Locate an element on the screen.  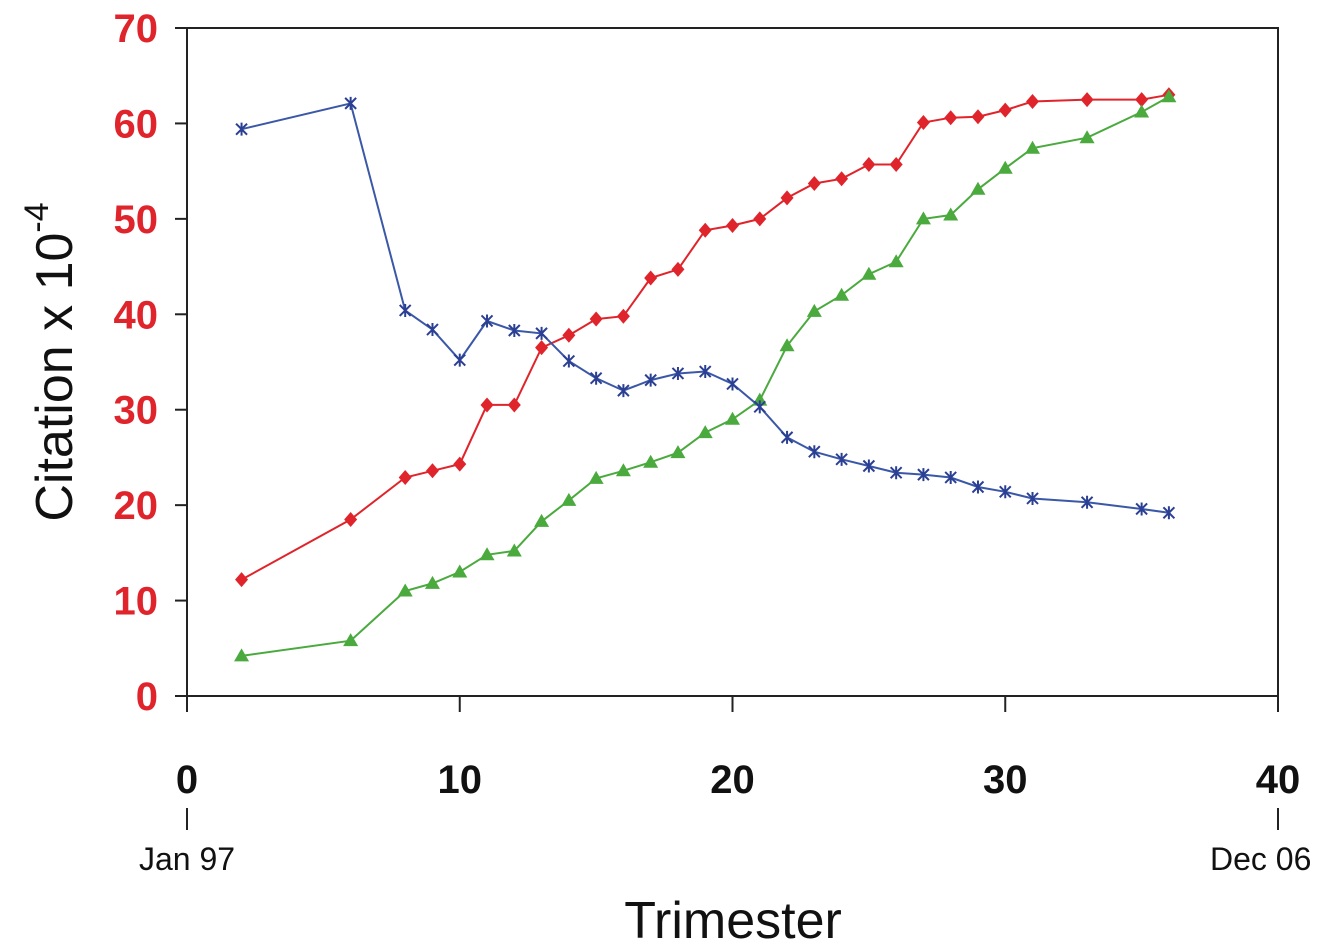
x-start-marker: Jan 97 is located at coordinates (187, 842).